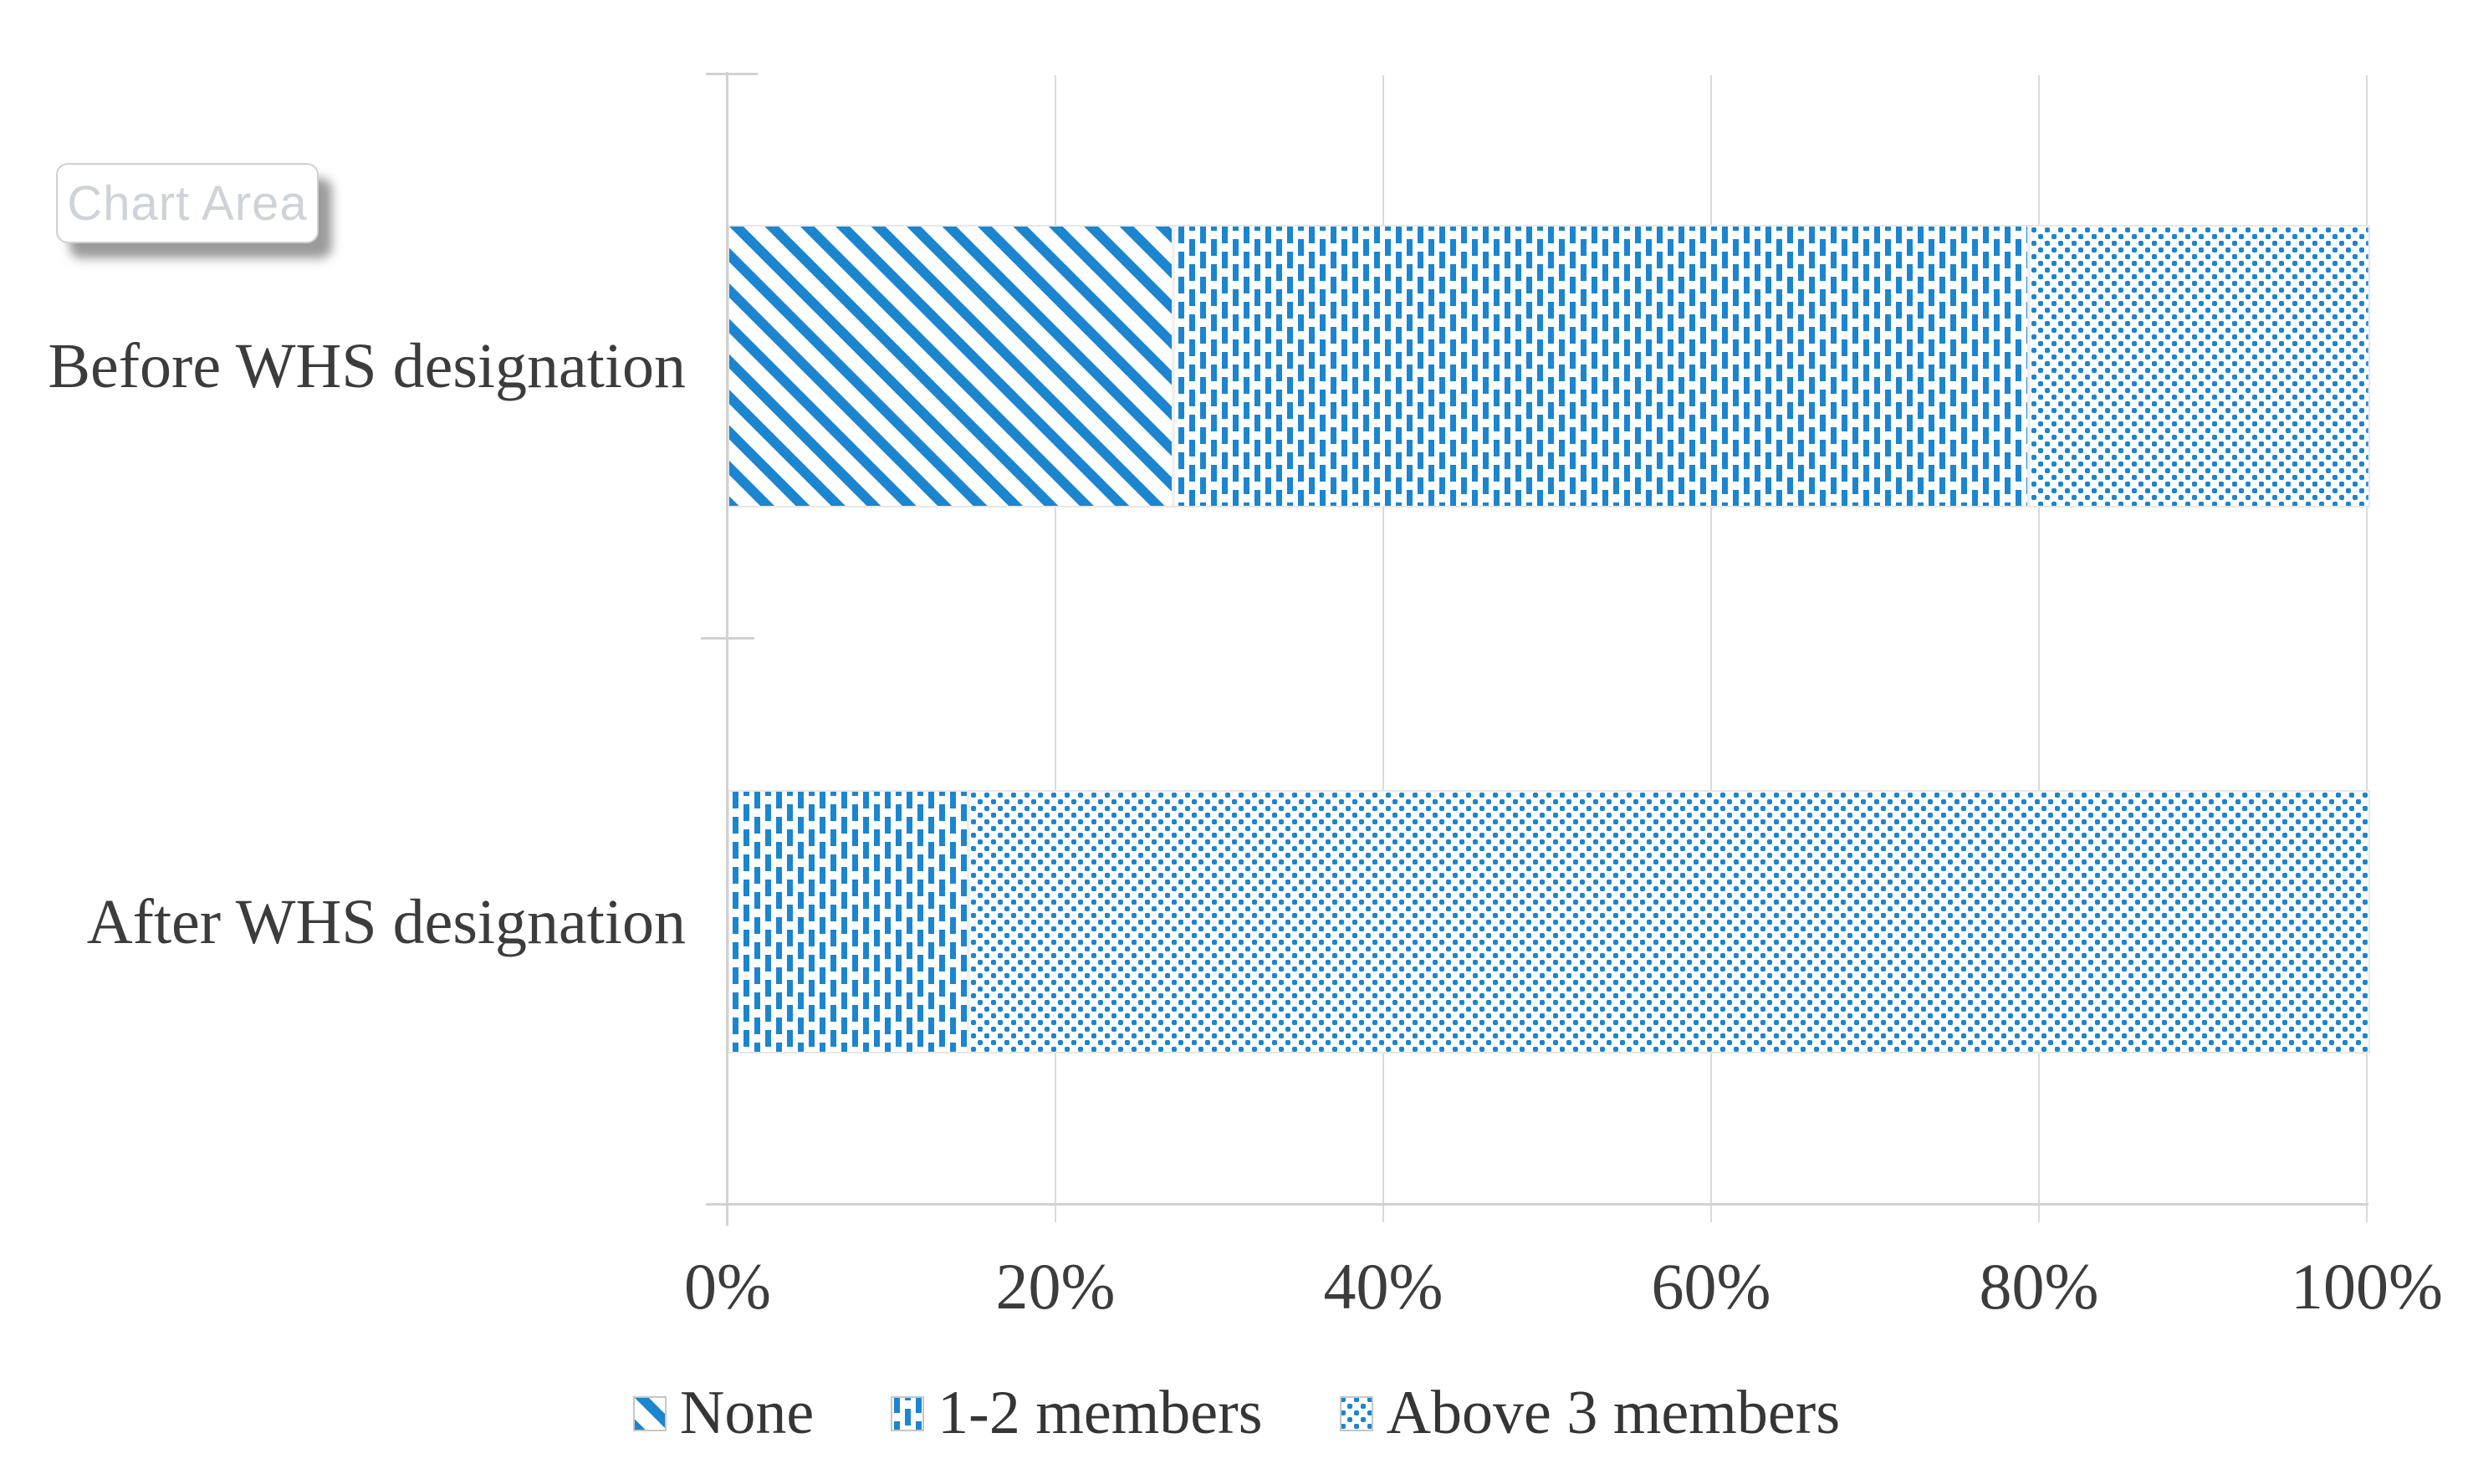 This screenshot has width=2473, height=1484. I want to click on x-tick-label-60: 60%, so click(1711, 1286).